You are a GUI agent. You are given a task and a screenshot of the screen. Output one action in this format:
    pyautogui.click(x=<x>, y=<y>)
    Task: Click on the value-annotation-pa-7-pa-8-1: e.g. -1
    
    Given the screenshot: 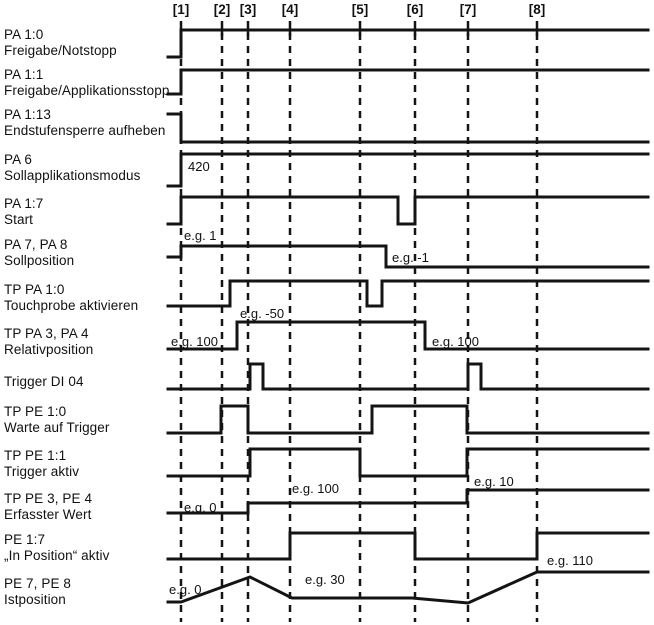 What is the action you would take?
    pyautogui.click(x=410, y=257)
    